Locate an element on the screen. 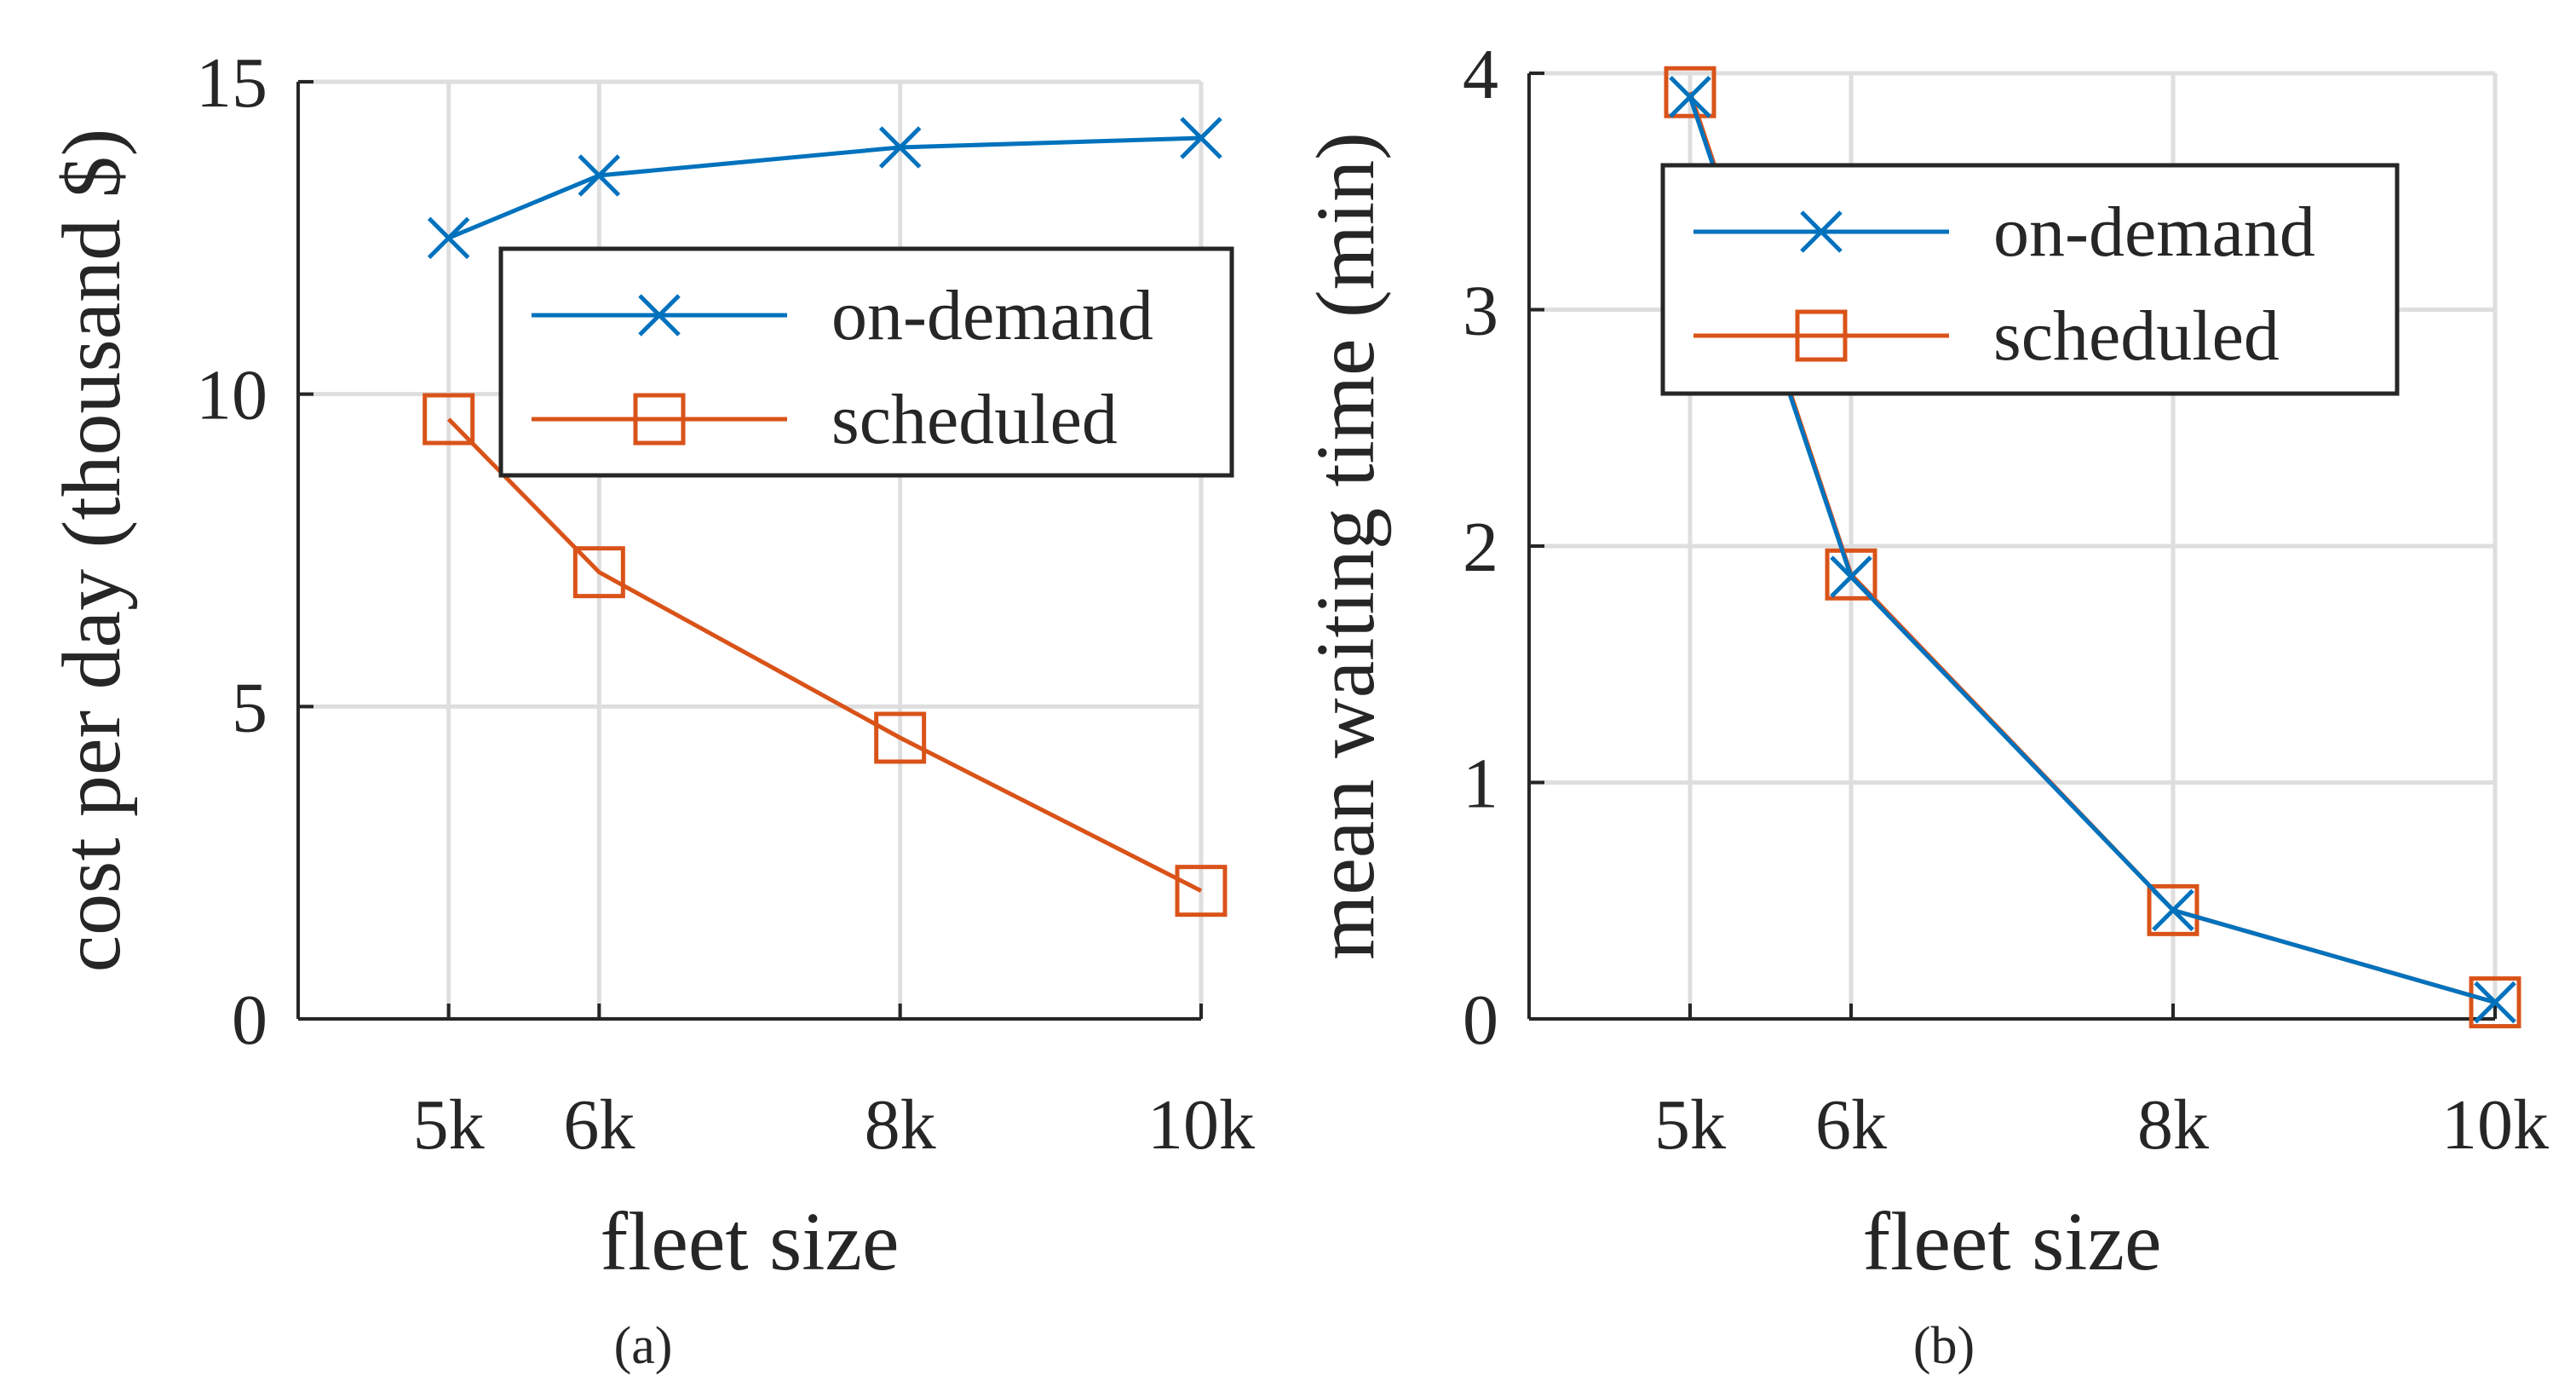 This screenshot has width=2576, height=1398. caption: (b) is located at coordinates (1944, 1346).